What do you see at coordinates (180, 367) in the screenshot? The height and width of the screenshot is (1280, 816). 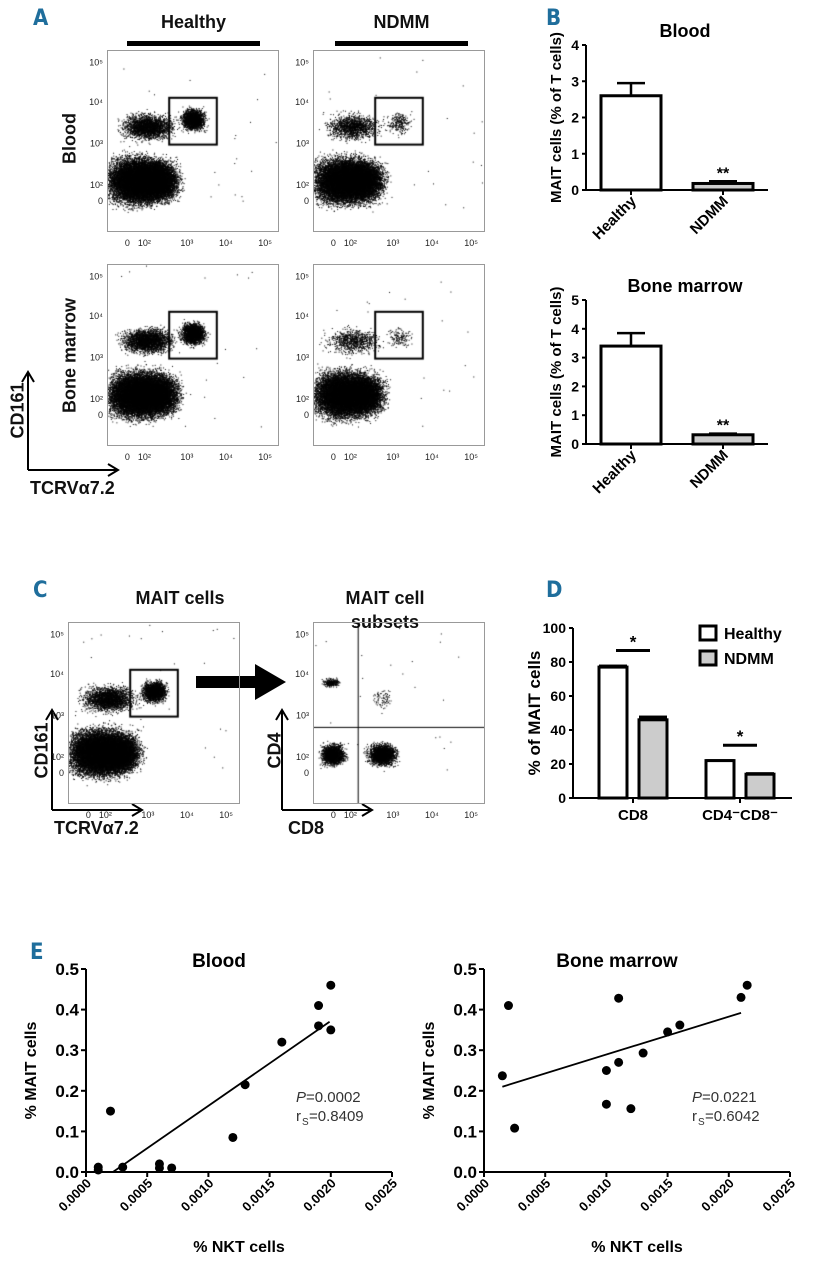 I see `flow-plot-healthy-bone-marrow-axes: 0 10² 10³ 10⁴ 10⁵ 10⁵ 10⁴ 10³ 10² 0` at bounding box center [180, 367].